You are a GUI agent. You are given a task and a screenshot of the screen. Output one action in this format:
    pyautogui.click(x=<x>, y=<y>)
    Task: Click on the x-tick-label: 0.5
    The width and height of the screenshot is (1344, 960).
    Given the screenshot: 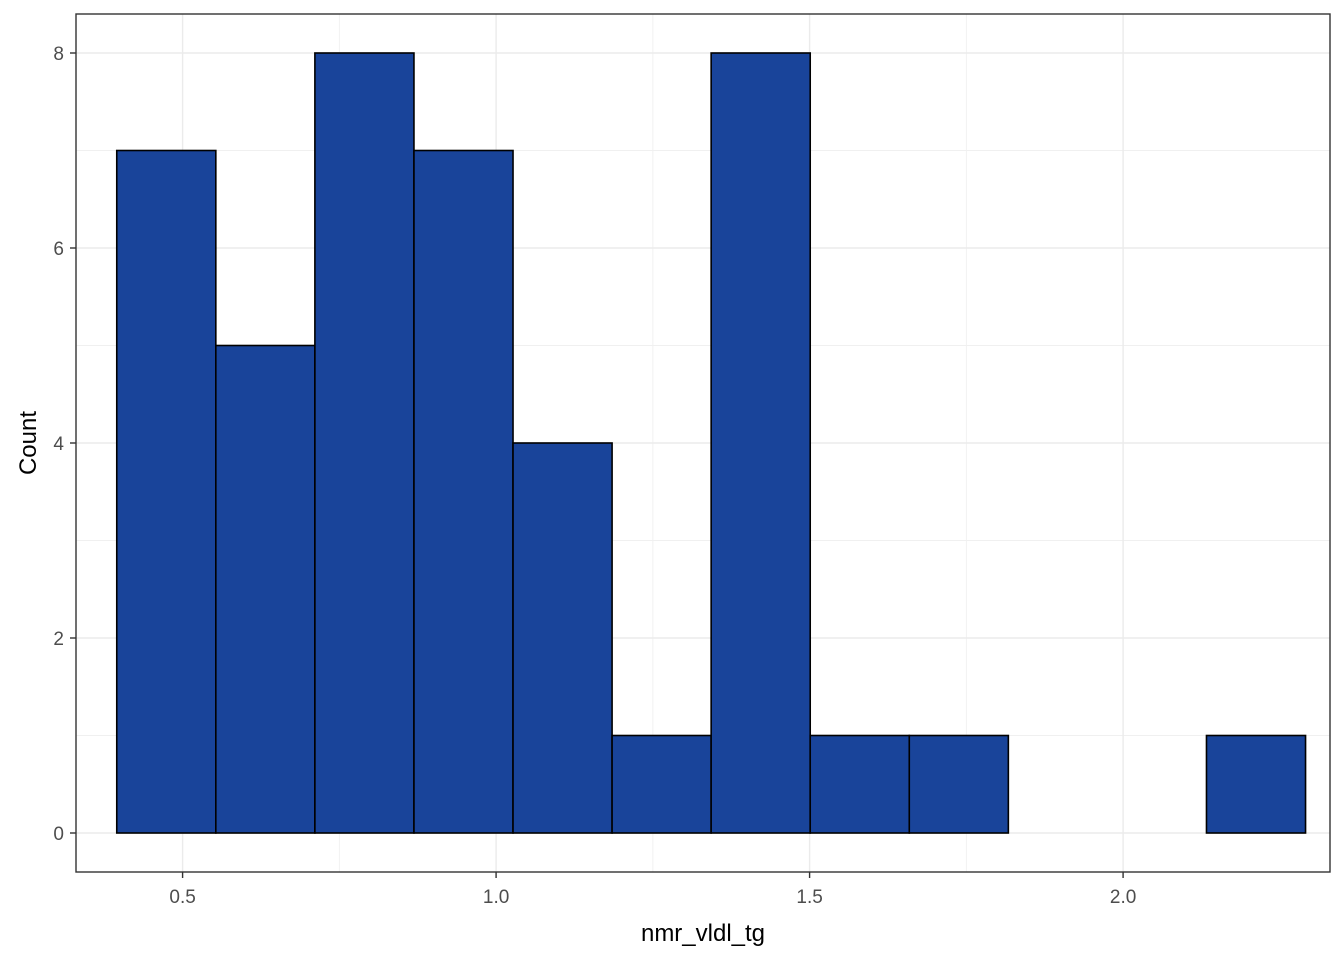 What is the action you would take?
    pyautogui.click(x=182, y=897)
    